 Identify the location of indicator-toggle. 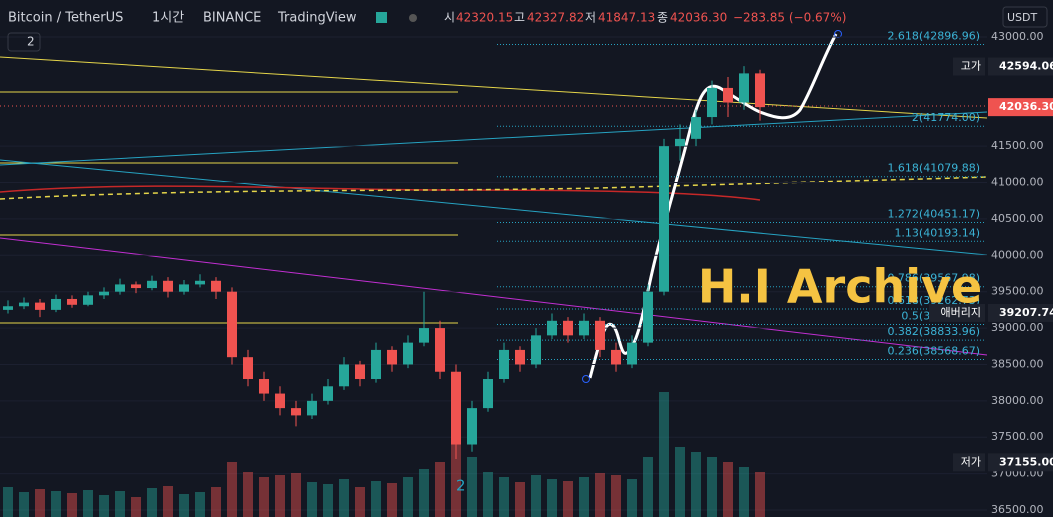
(24, 42).